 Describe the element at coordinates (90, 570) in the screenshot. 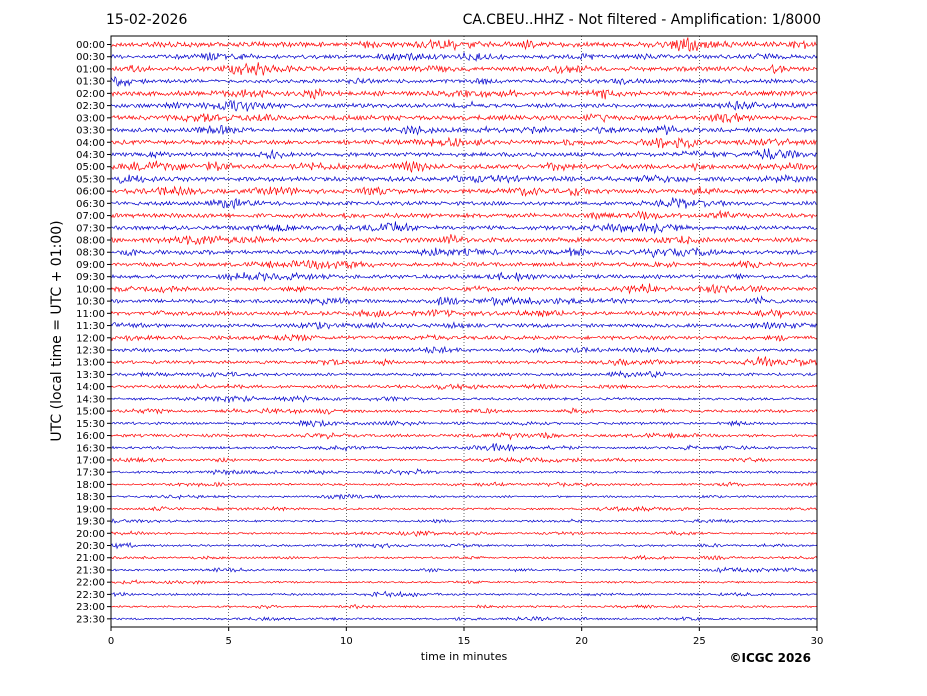

I see `y-tick-label: 21:30` at that location.